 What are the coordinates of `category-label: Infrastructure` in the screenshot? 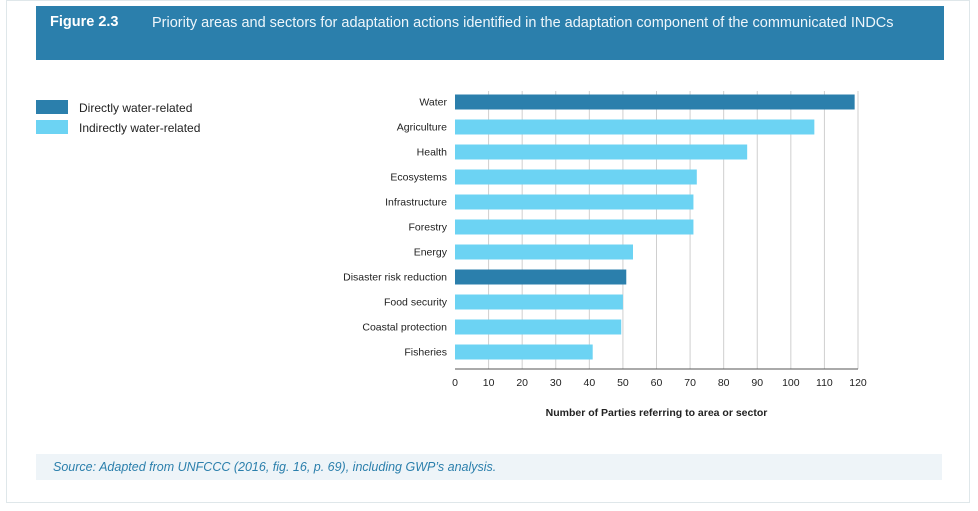 It's located at (416, 203).